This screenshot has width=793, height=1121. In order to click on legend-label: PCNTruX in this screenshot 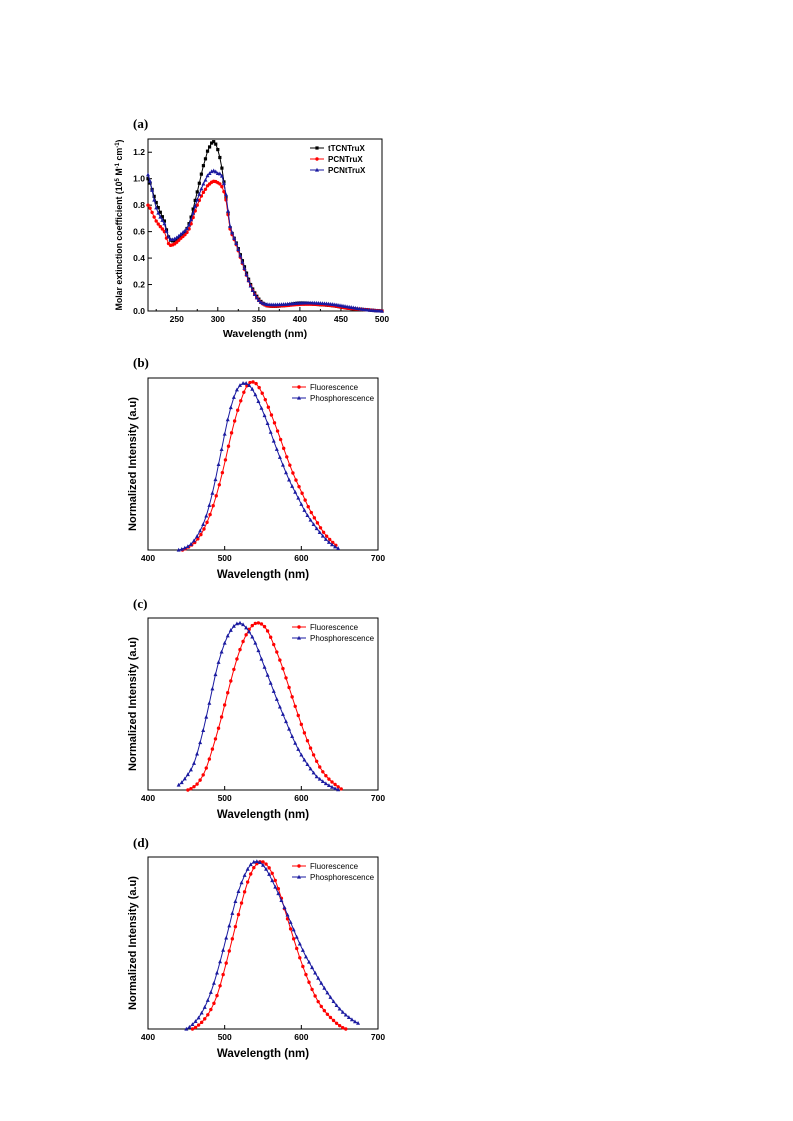, I will do `click(345, 159)`.